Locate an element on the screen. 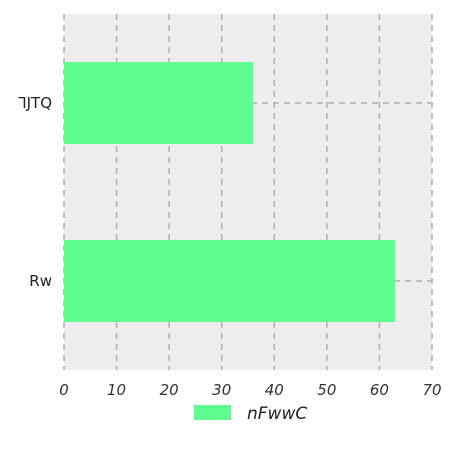  x-tick-label: 10 is located at coordinates (116, 390).